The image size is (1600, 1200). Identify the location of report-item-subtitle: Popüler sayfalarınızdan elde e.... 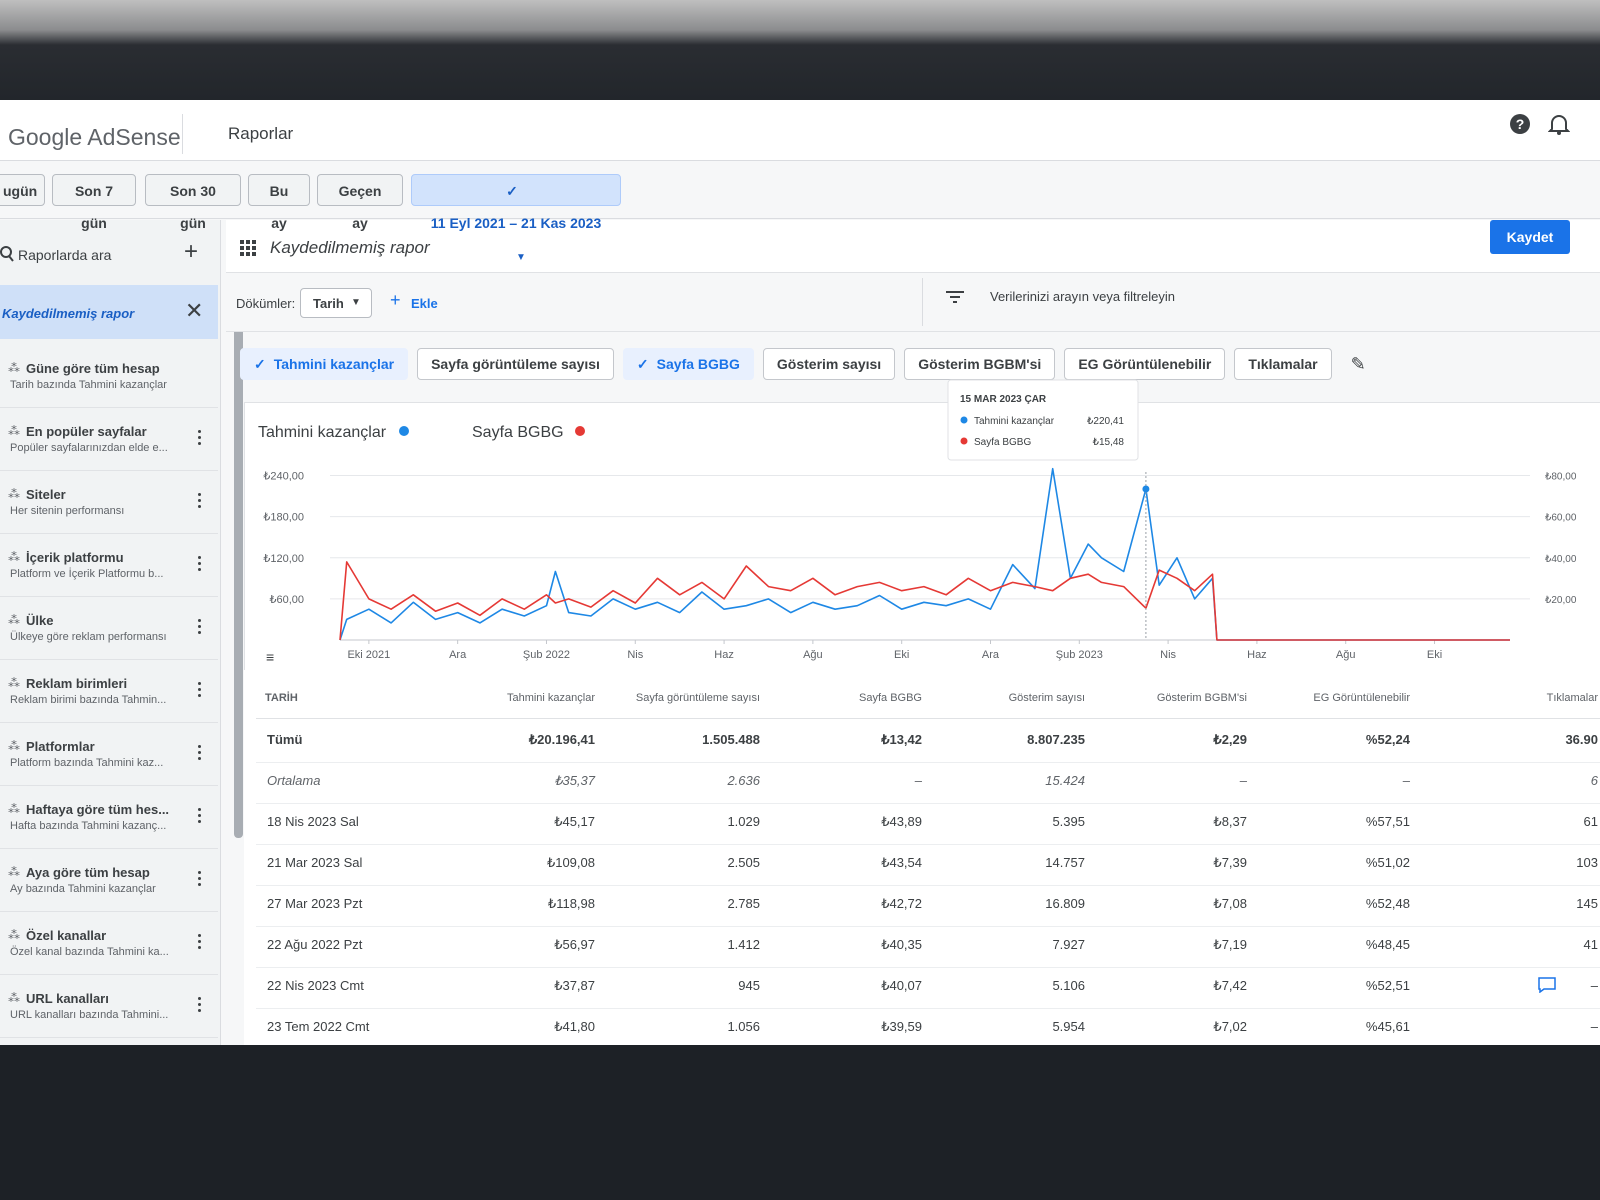
(89, 448).